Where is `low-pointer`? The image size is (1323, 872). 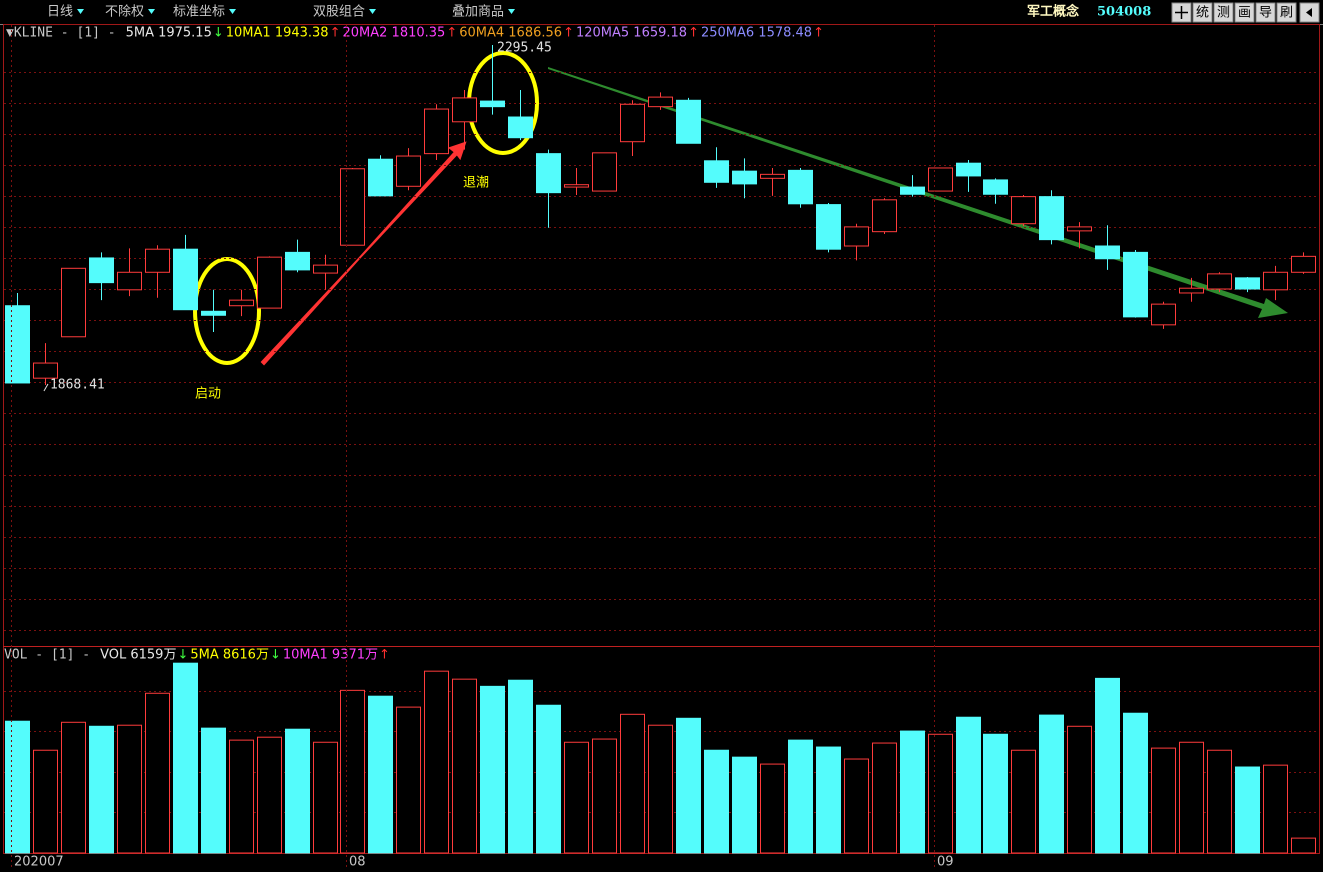 low-pointer is located at coordinates (46, 387).